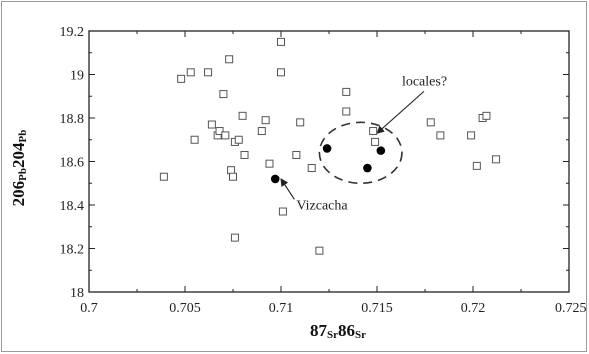 This screenshot has height=354, width=589. What do you see at coordinates (322, 205) in the screenshot?
I see `annotation-label: Vizcacha` at bounding box center [322, 205].